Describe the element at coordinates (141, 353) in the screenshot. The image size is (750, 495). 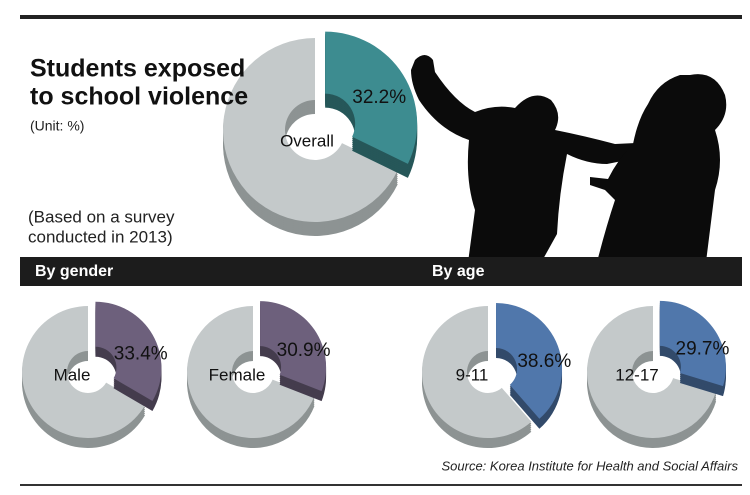
I see `value-label: 33.4%` at that location.